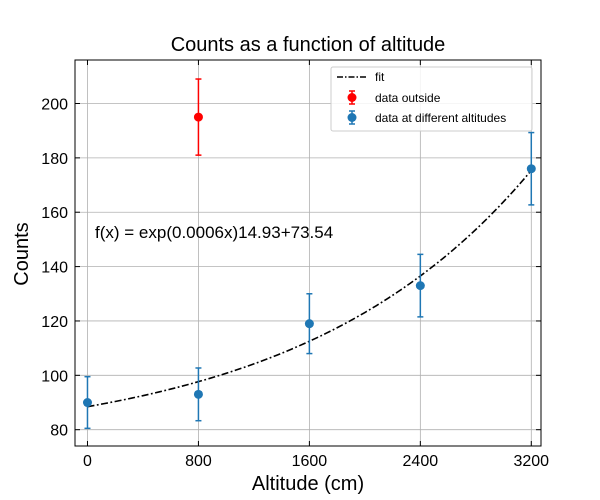 This screenshot has width=600, height=500. What do you see at coordinates (408, 98) in the screenshot?
I see `legend-outside-label: data outside` at bounding box center [408, 98].